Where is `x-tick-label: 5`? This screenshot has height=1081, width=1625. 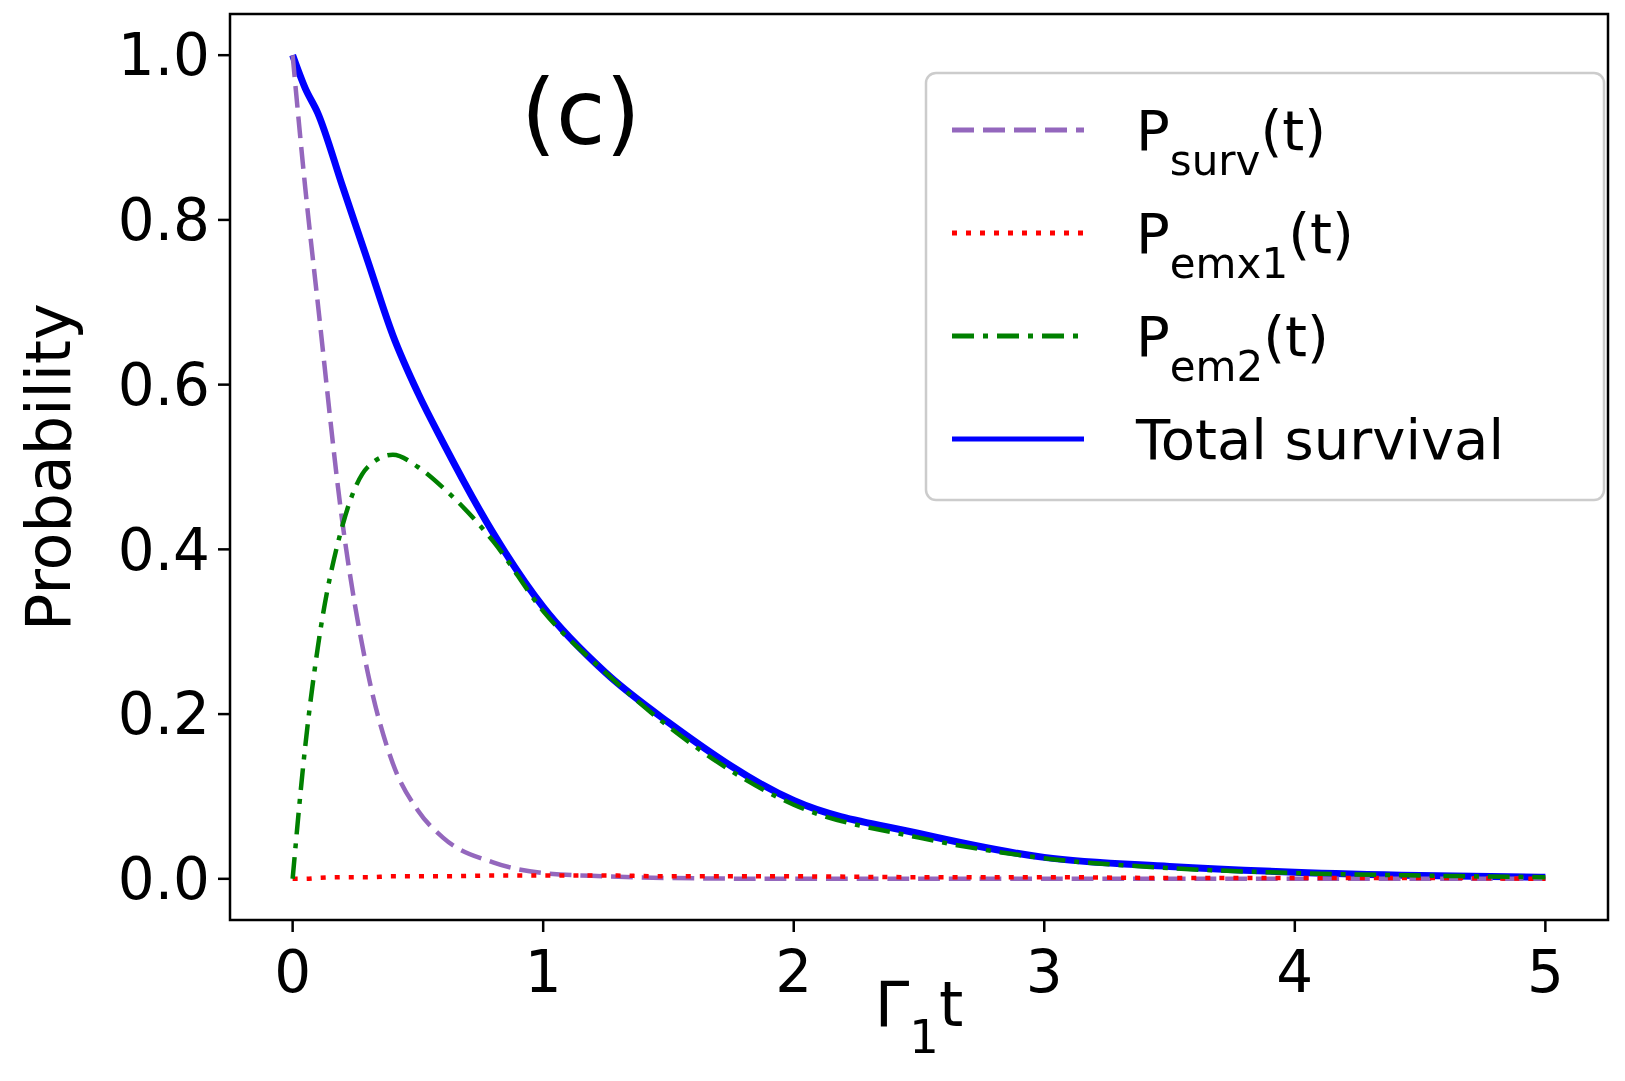 x-tick-label: 5 is located at coordinates (1545, 972).